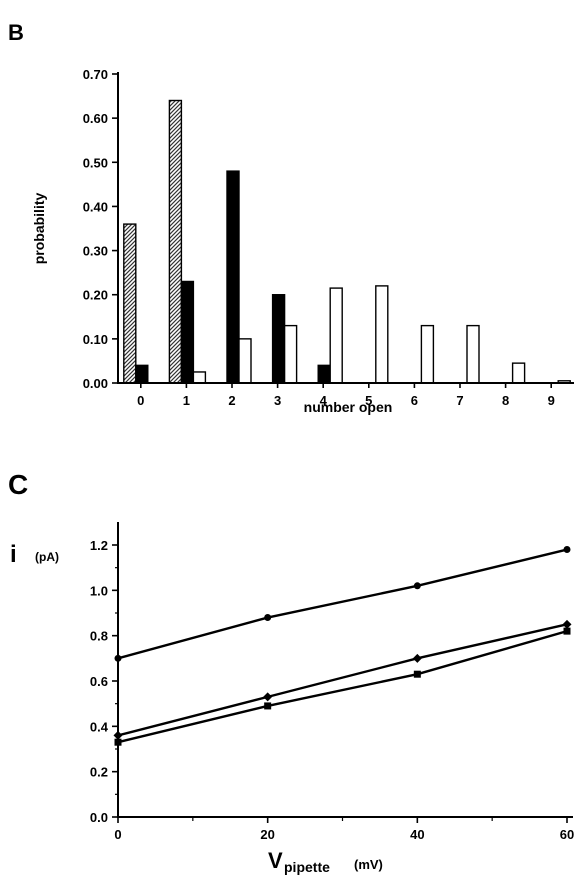 The height and width of the screenshot is (879, 578). What do you see at coordinates (95, 339) in the screenshot?
I see `y-tick-label: 0.10` at bounding box center [95, 339].